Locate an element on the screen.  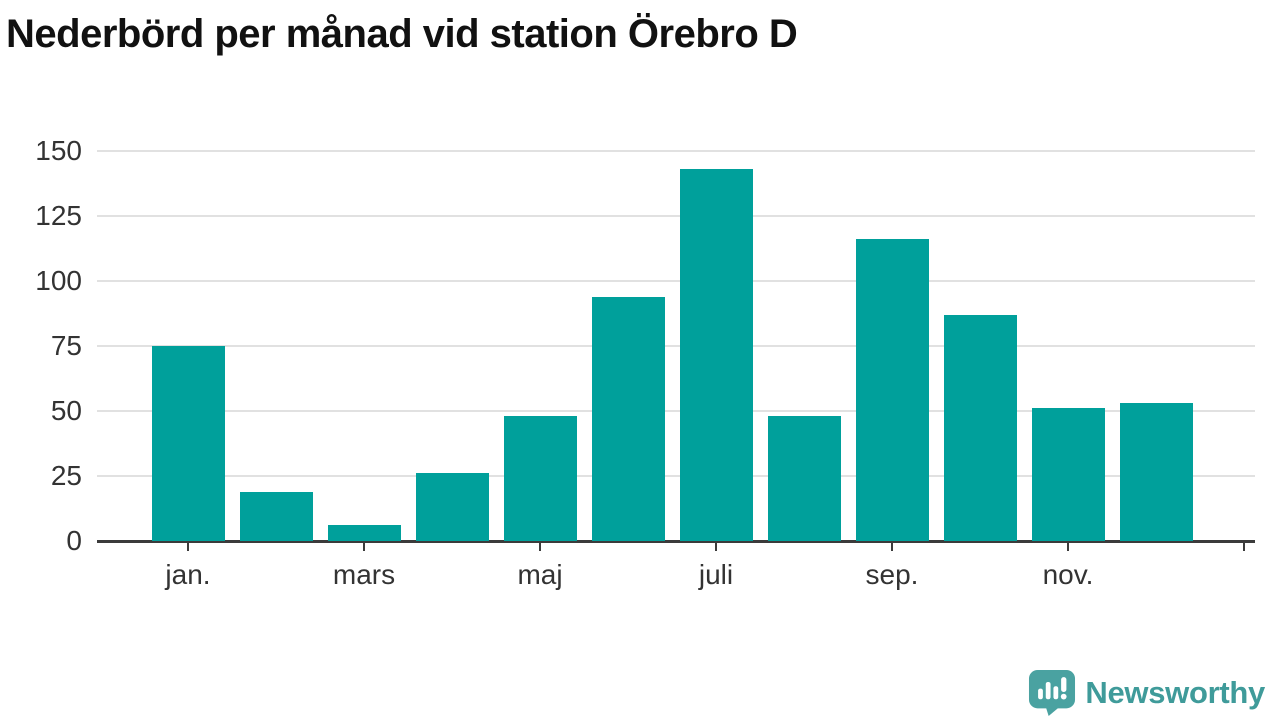
newsworthy-logo: Newsworthy is located at coordinates (1146, 692).